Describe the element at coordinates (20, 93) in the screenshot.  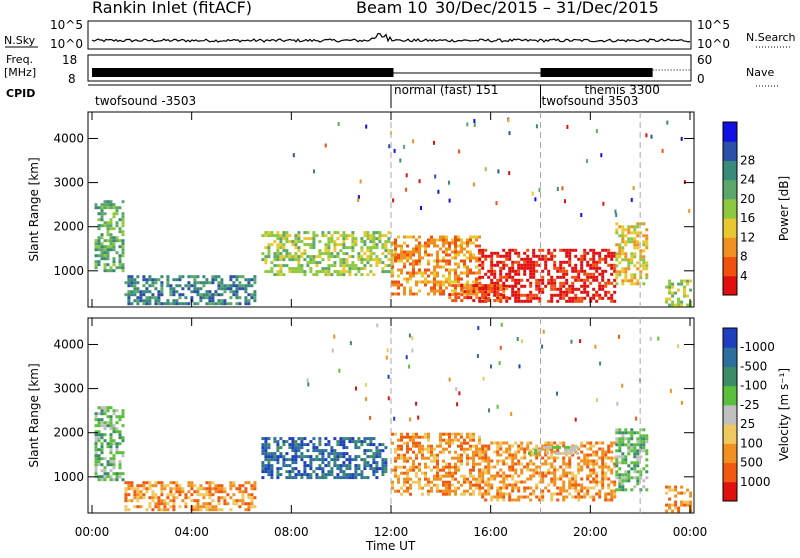
I see `cpid-label: CPID` at that location.